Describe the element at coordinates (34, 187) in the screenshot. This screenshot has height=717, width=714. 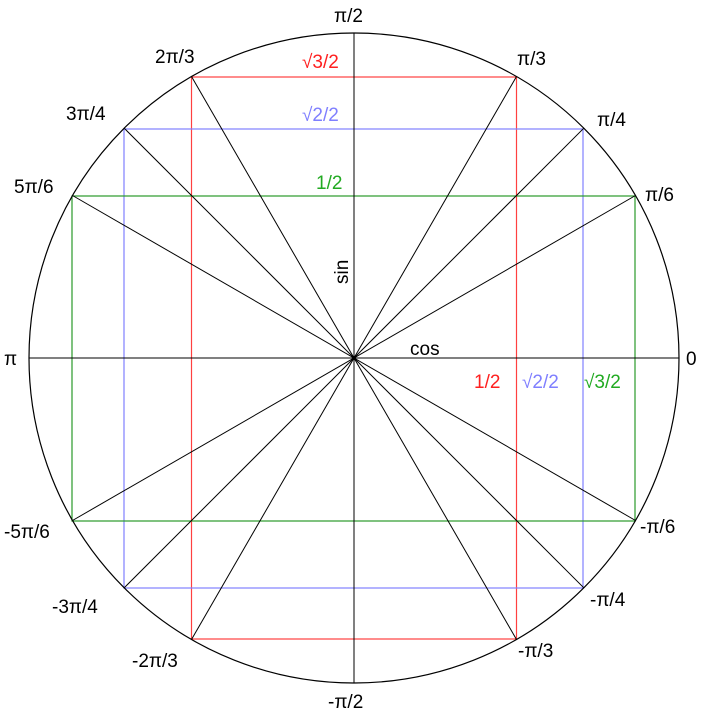
I see `angle-label-5pi-6: 5π/6` at that location.